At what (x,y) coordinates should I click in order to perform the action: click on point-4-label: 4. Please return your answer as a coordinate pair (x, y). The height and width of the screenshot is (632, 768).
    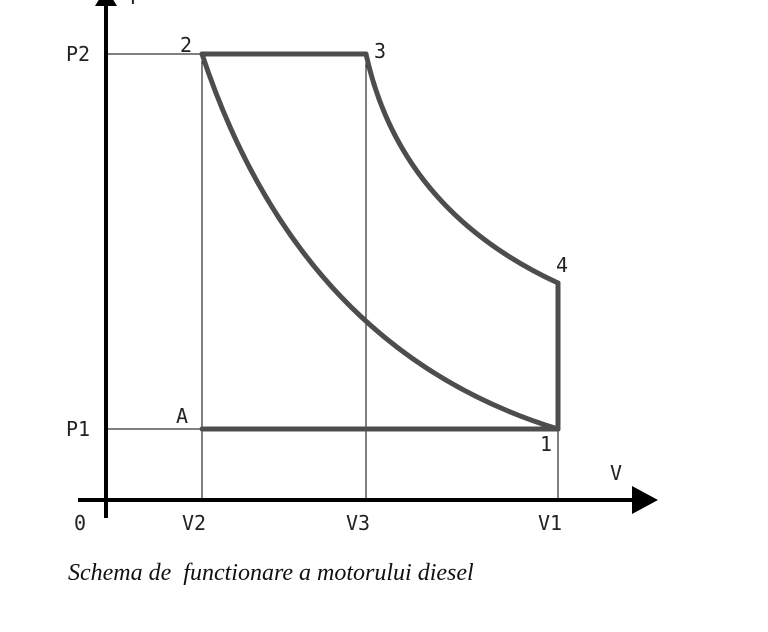
    Looking at the image, I should click on (562, 265).